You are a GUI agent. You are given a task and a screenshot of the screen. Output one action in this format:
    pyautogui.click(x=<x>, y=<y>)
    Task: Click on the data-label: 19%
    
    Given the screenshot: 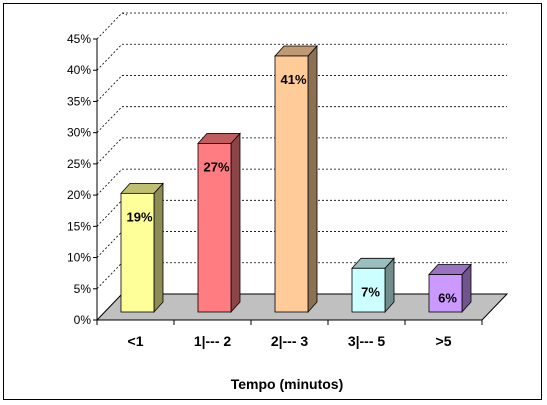 What is the action you would take?
    pyautogui.click(x=139, y=216)
    